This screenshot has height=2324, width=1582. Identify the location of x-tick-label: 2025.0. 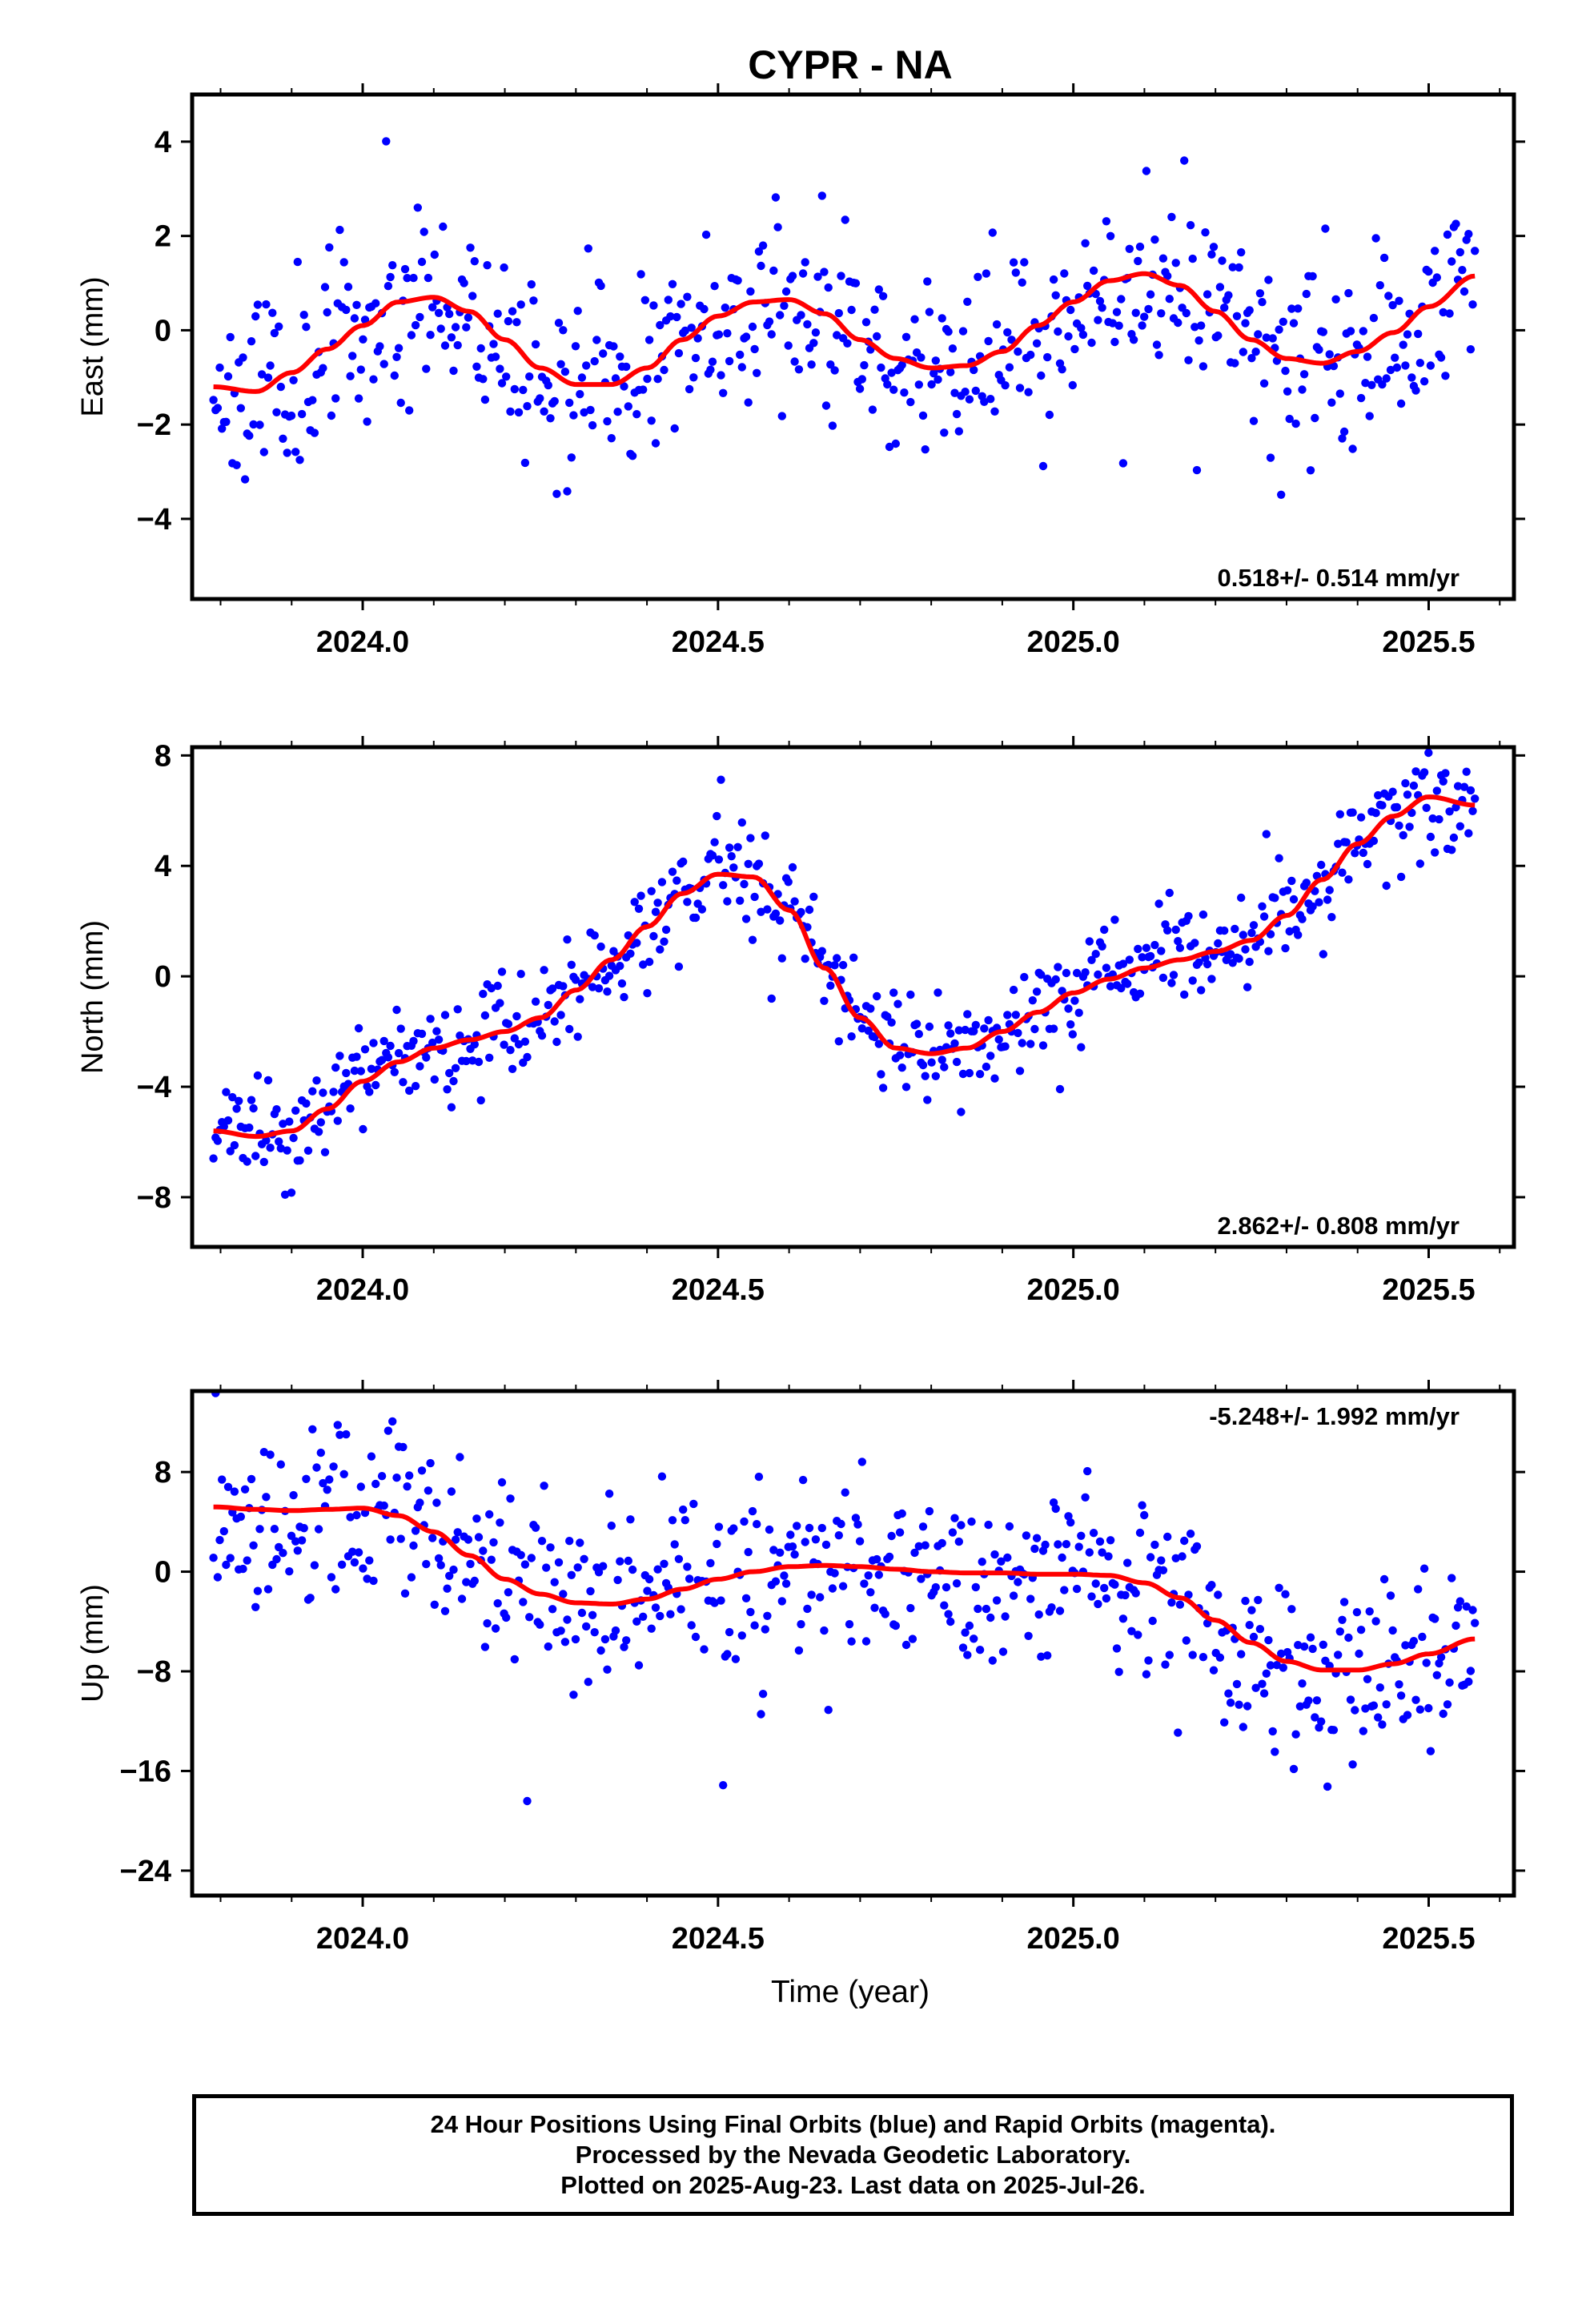
(1073, 1290).